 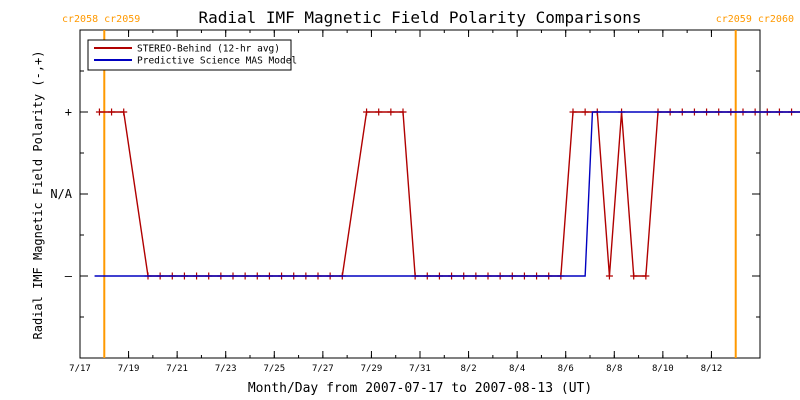 What do you see at coordinates (129, 369) in the screenshot?
I see `x-tick-label: 7/19` at bounding box center [129, 369].